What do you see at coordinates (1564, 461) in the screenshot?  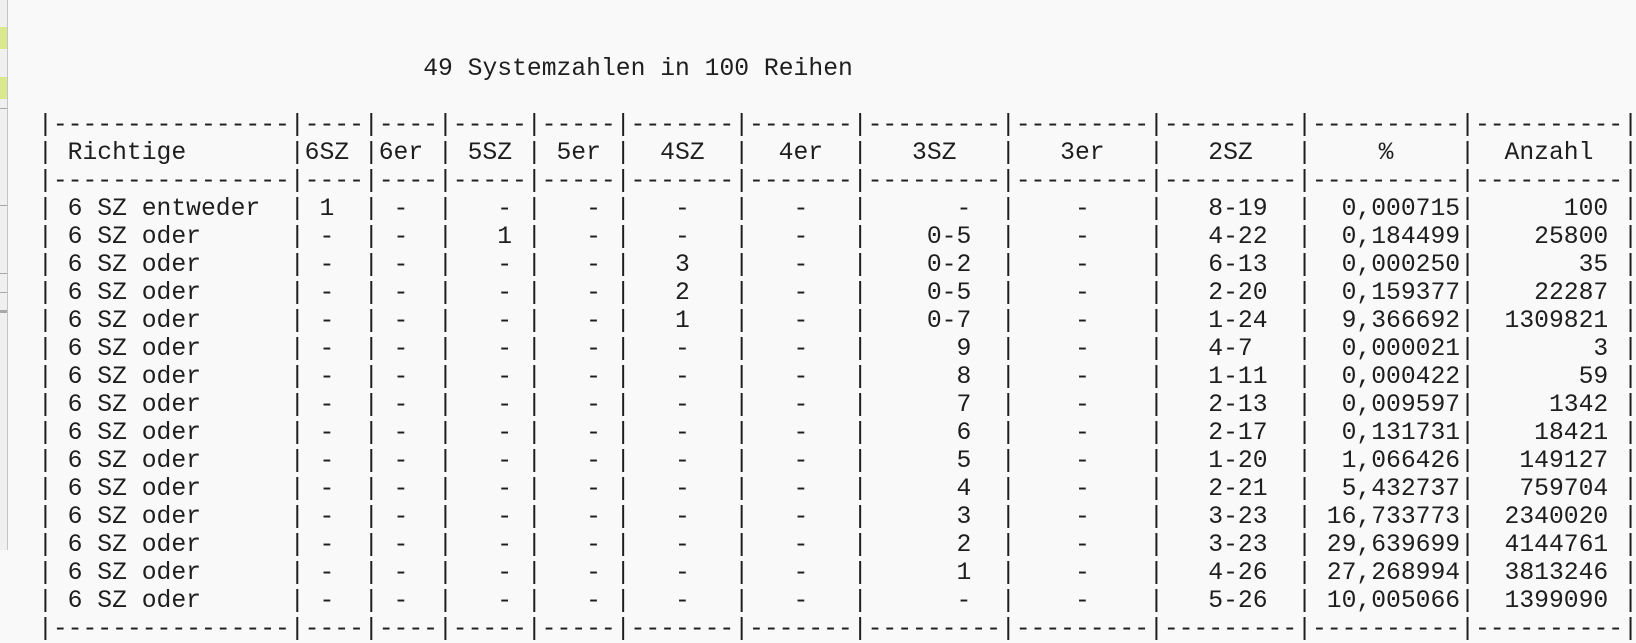 I see `table-cell: 149127` at bounding box center [1564, 461].